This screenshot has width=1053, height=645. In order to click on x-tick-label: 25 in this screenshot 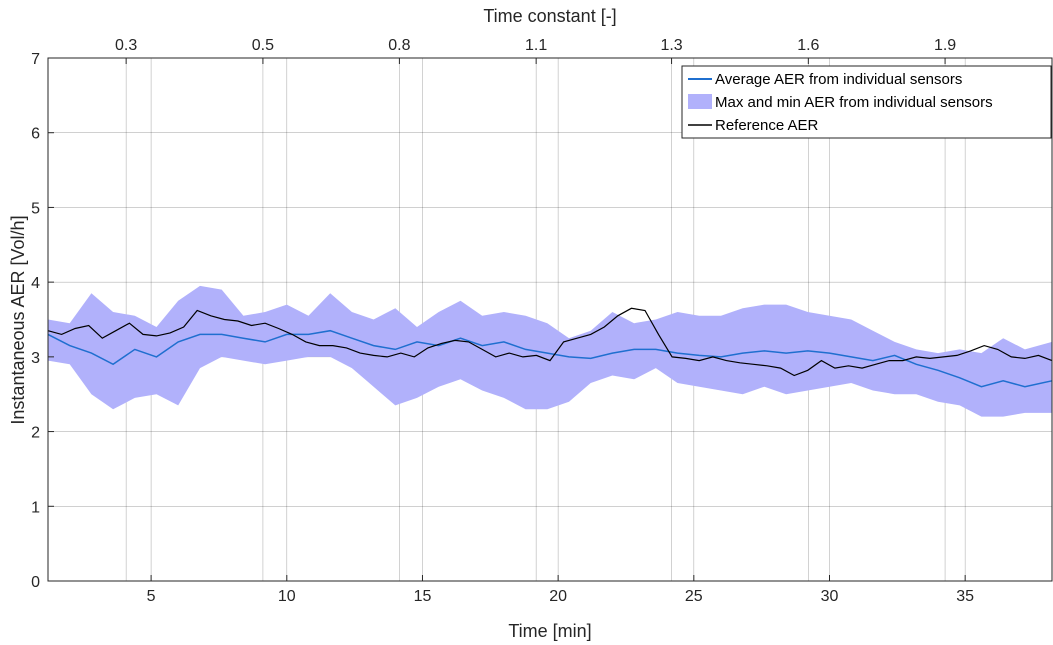, I will do `click(694, 596)`.